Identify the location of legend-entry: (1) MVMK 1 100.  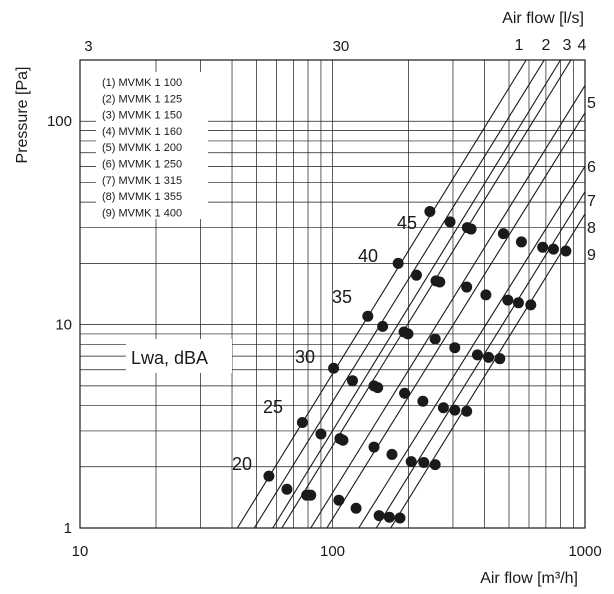
(142, 83).